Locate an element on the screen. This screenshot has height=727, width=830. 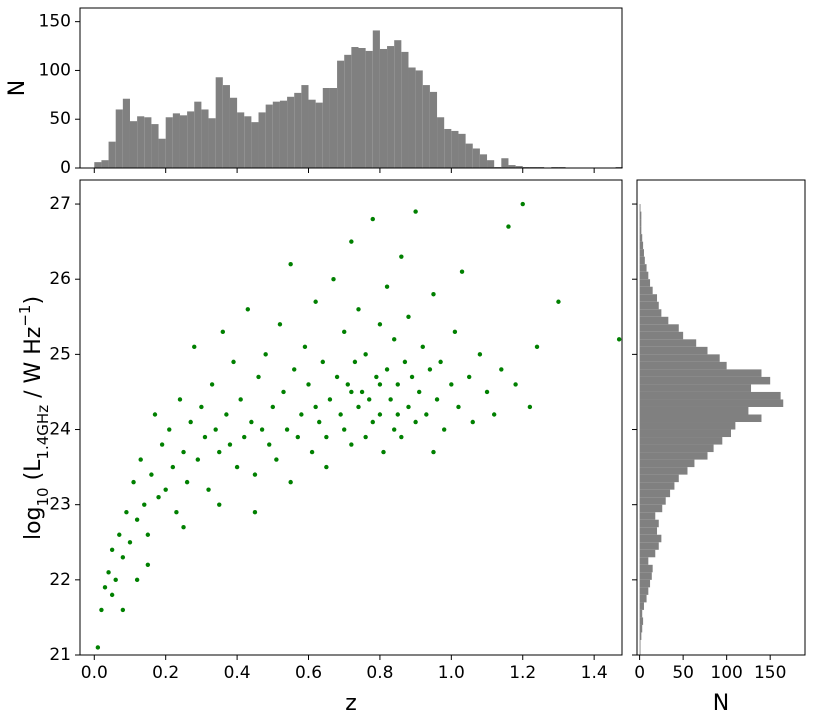
y-tick-label: 100 is located at coordinates (55, 70).